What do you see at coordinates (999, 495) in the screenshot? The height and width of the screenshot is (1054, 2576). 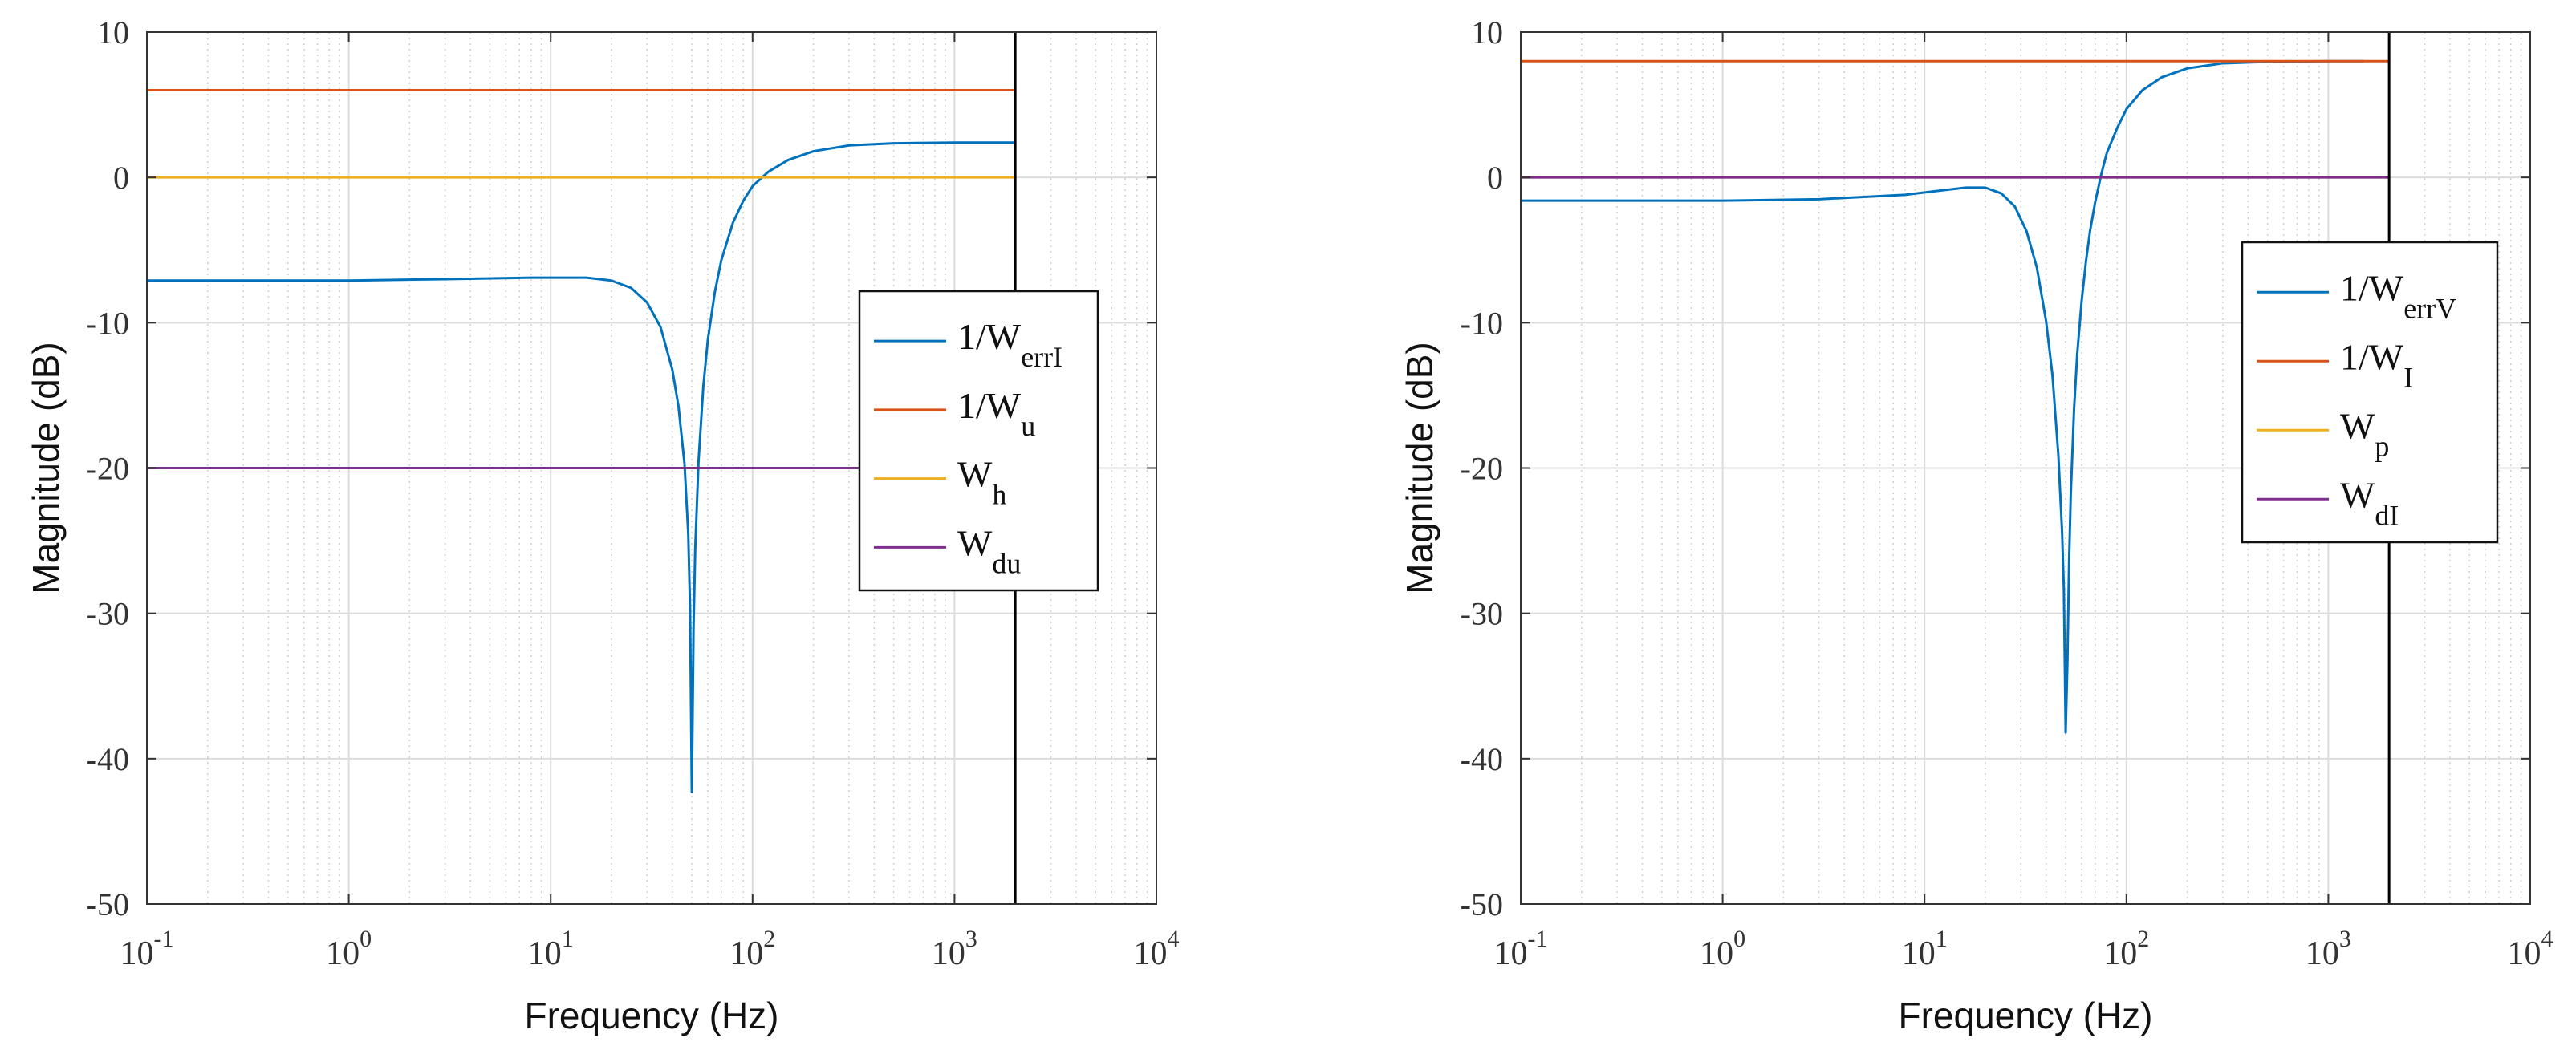 I see `legend-label-subscript: h` at bounding box center [999, 495].